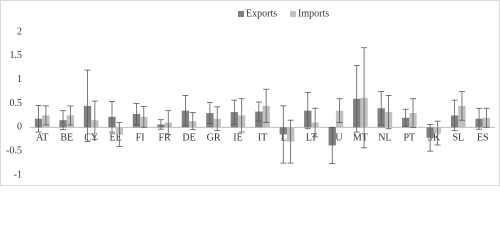  What do you see at coordinates (164, 138) in the screenshot?
I see `x-tick-label: FR` at bounding box center [164, 138].